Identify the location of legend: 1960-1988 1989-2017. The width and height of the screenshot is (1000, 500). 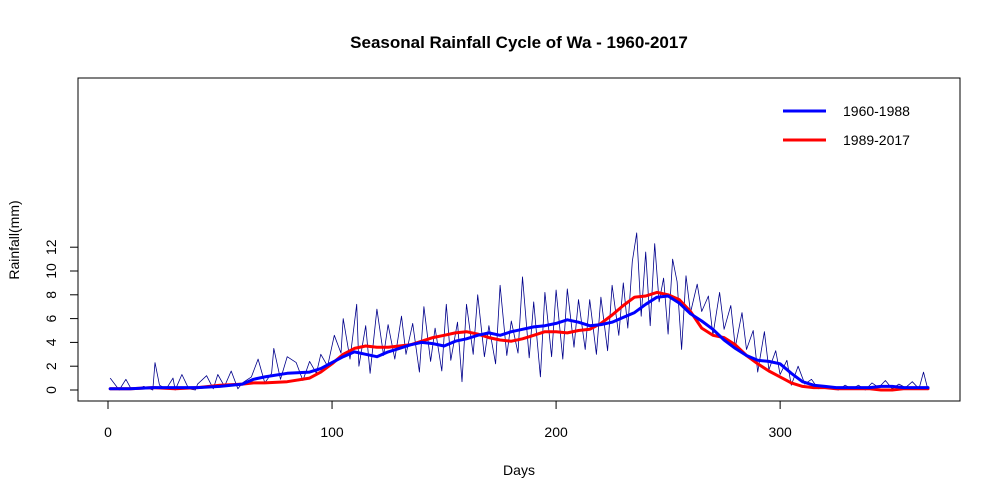
(846, 125).